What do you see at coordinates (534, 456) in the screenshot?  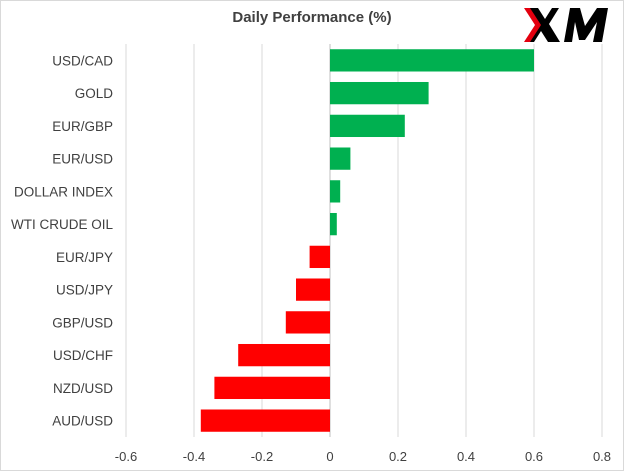 I see `x-tick-label: 0.6` at bounding box center [534, 456].